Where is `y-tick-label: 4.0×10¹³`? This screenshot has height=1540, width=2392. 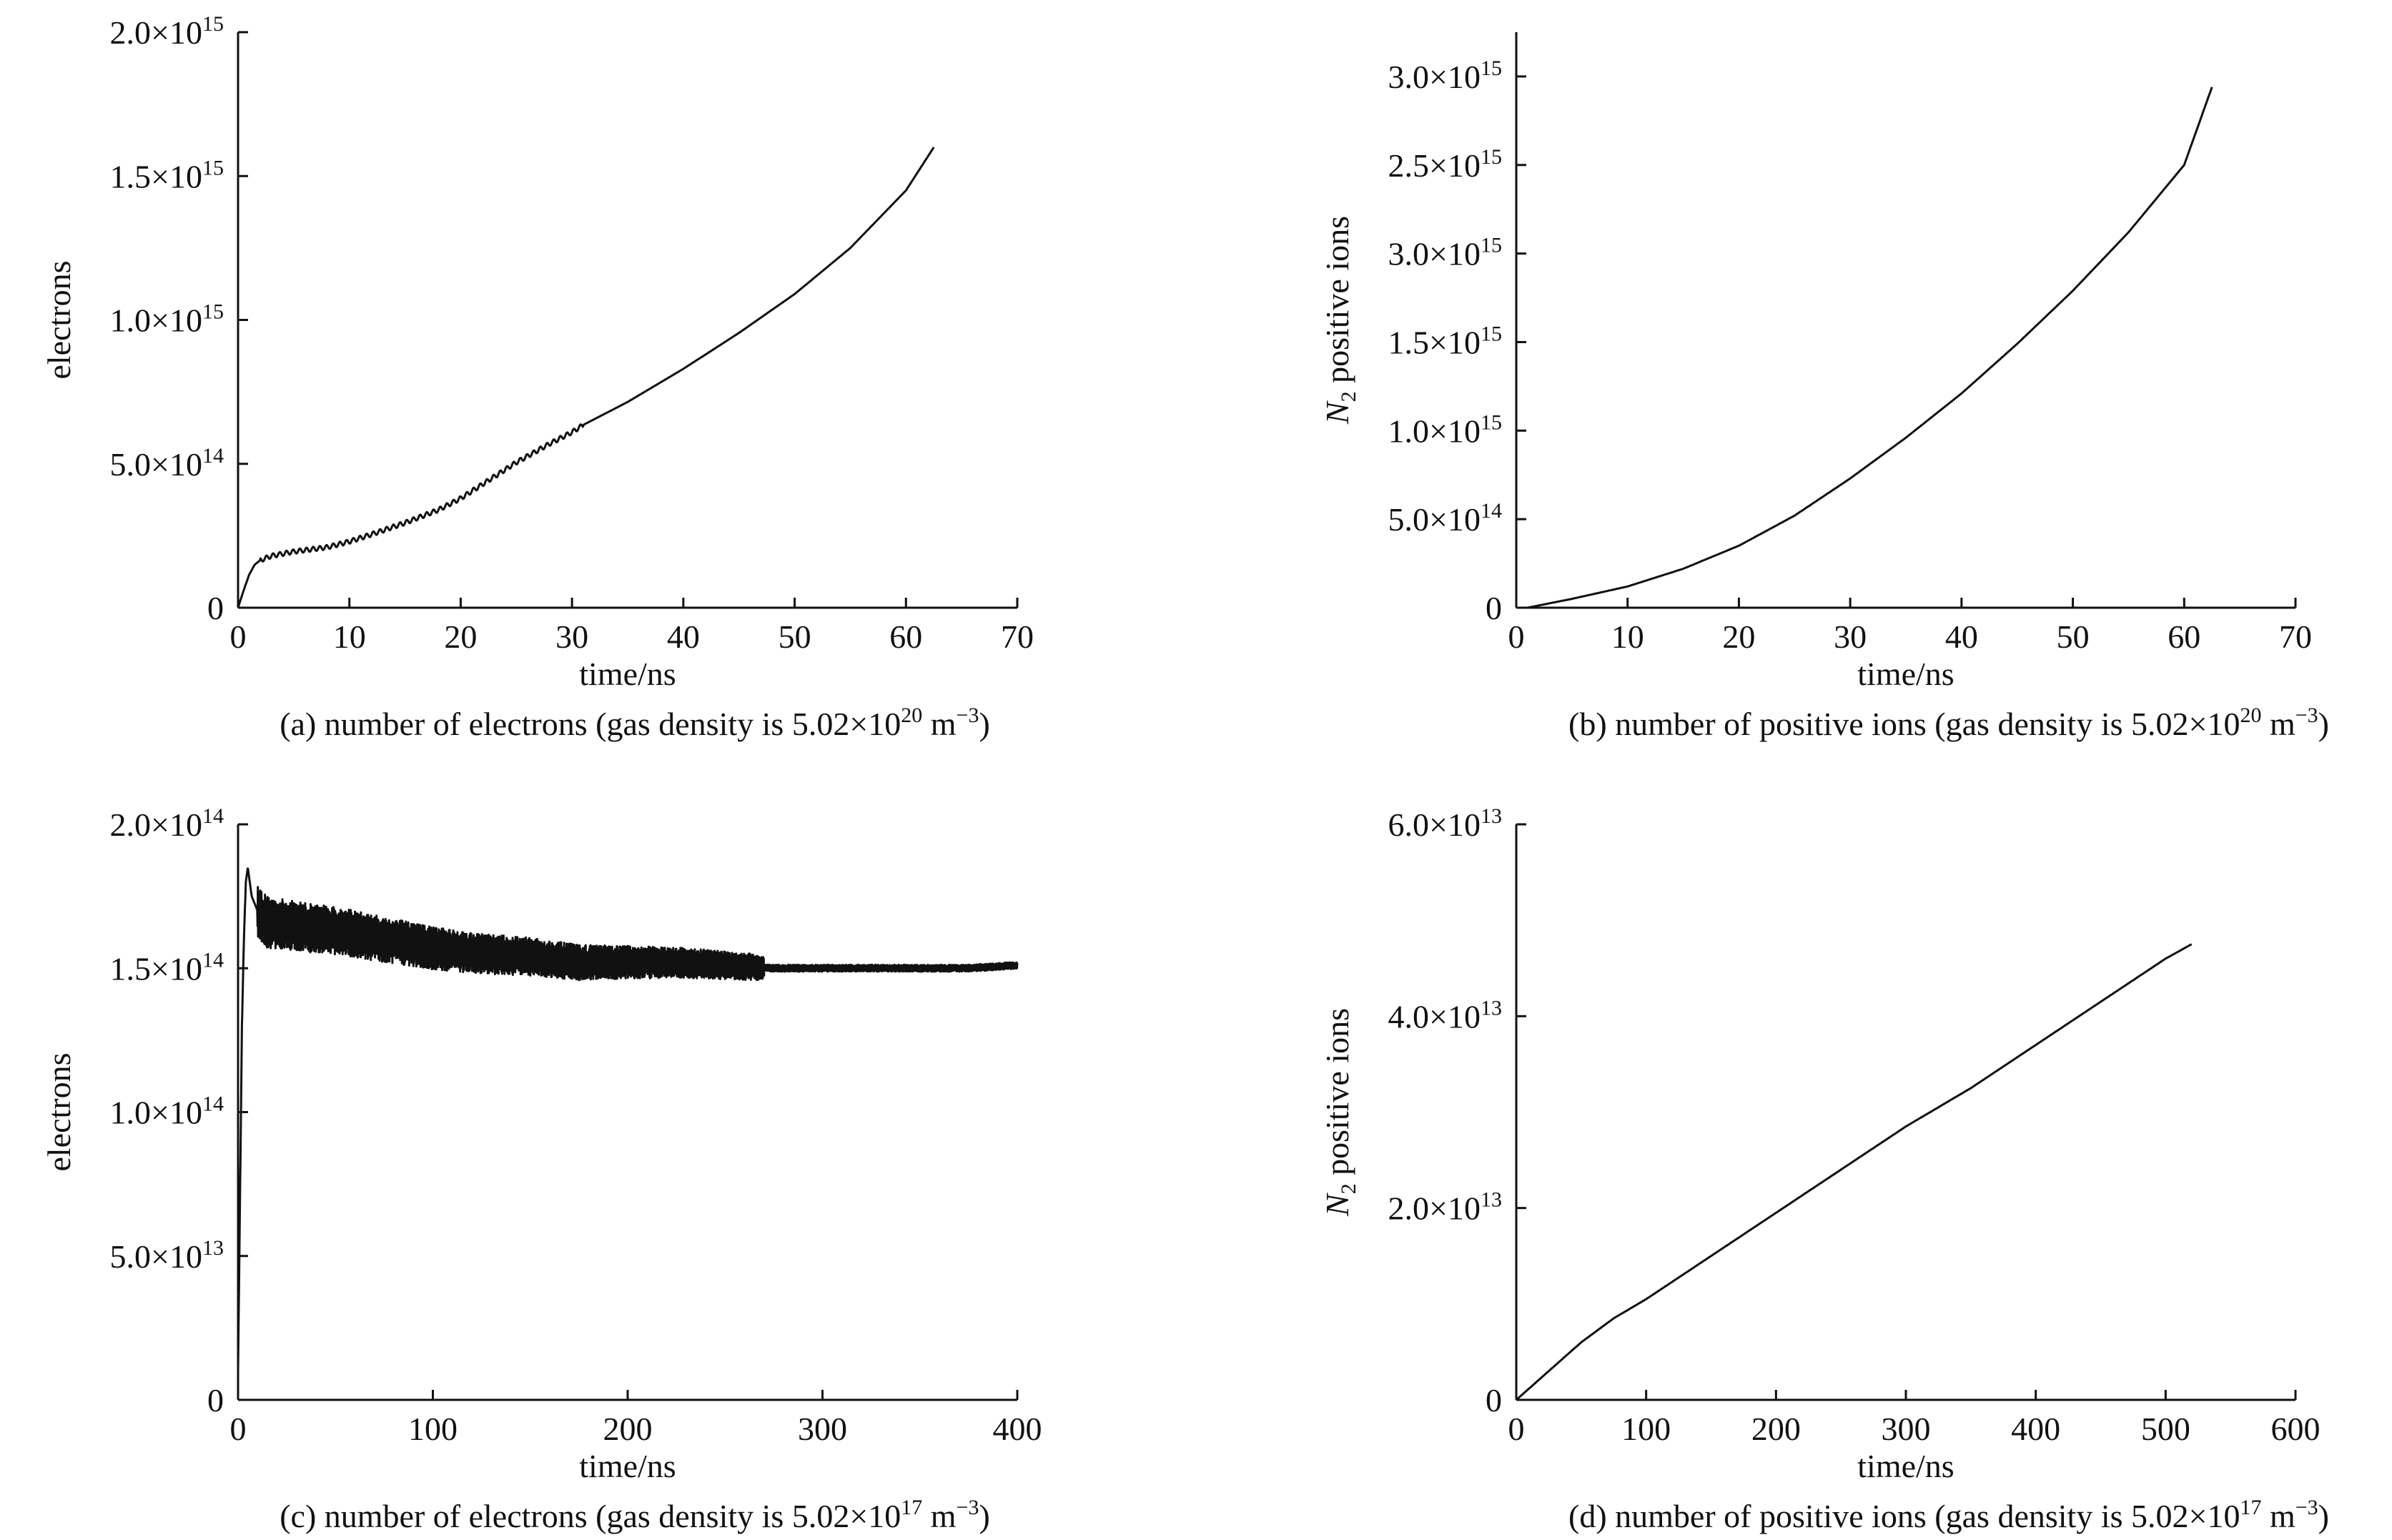 y-tick-label: 4.0×10¹³ is located at coordinates (1445, 1016).